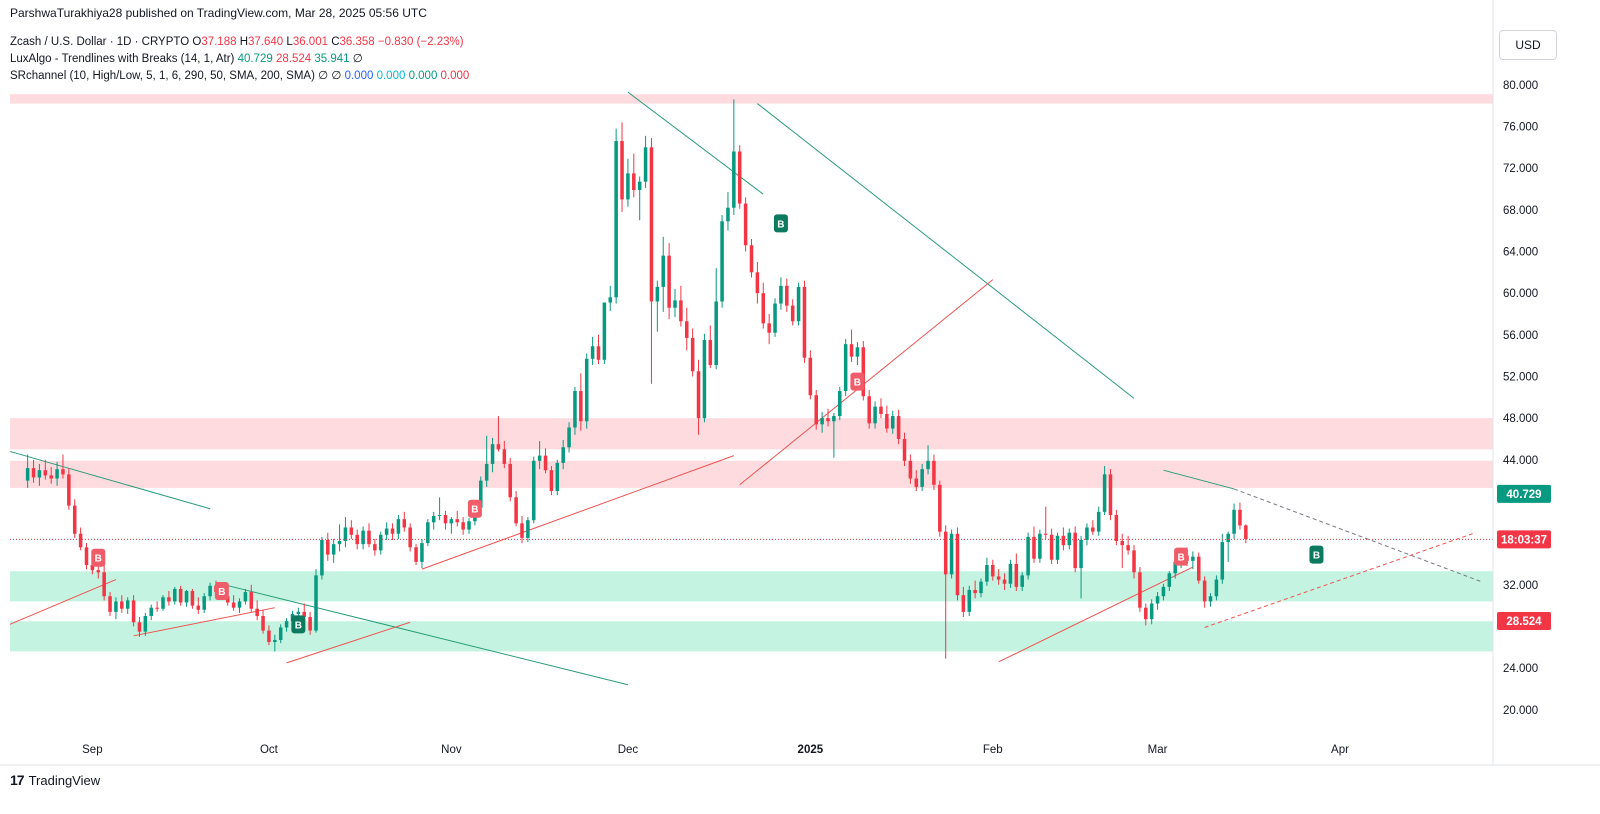  Describe the element at coordinates (1520, 461) in the screenshot. I see `price-tick-label: 44.000` at that location.